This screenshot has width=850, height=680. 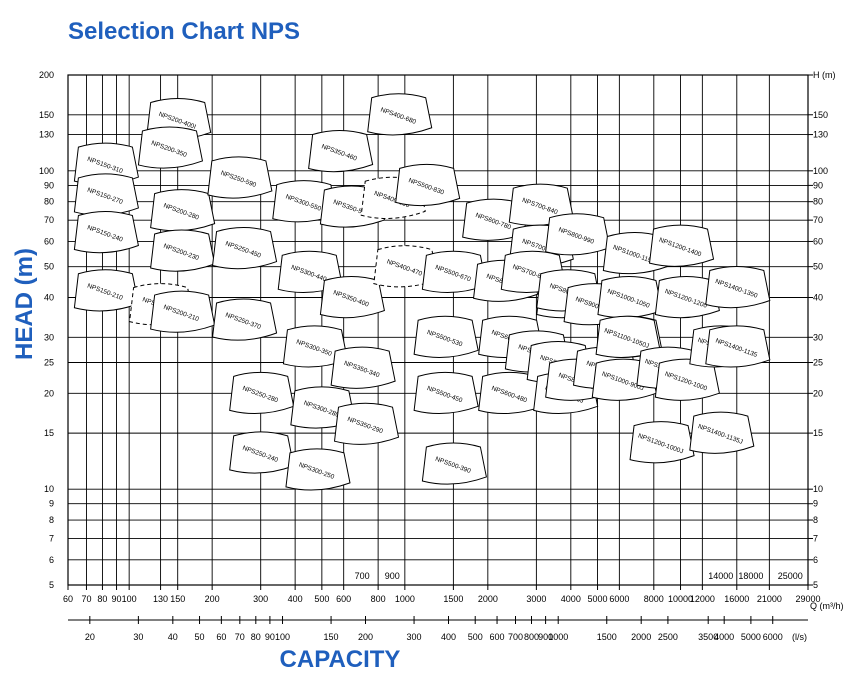 I want to click on x-tick-label: 16000, so click(x=736, y=599).